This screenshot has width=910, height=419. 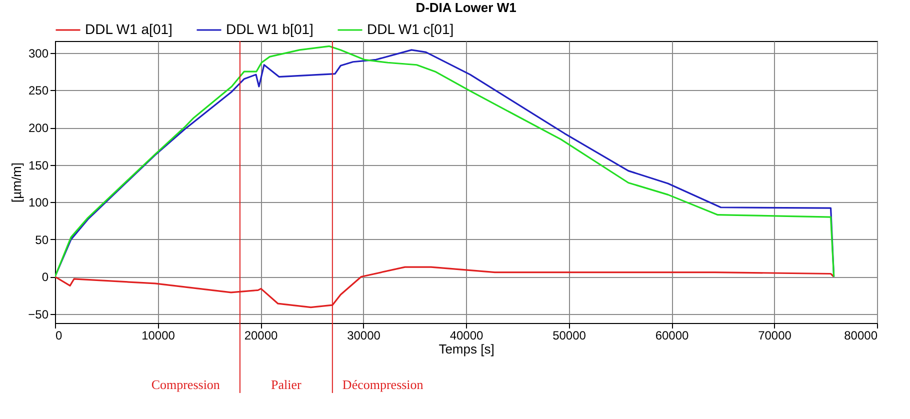 What do you see at coordinates (159, 335) in the screenshot?
I see `x-tick-label: 10000` at bounding box center [159, 335].